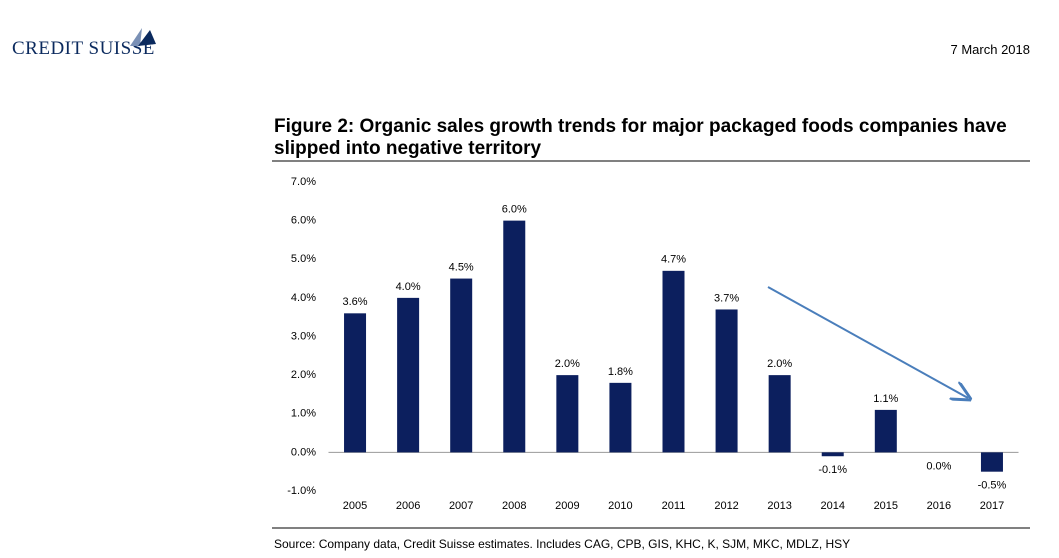 This screenshot has height=558, width=1059. Describe the element at coordinates (303, 182) in the screenshot. I see `y-tick-label: 7.0%` at that location.